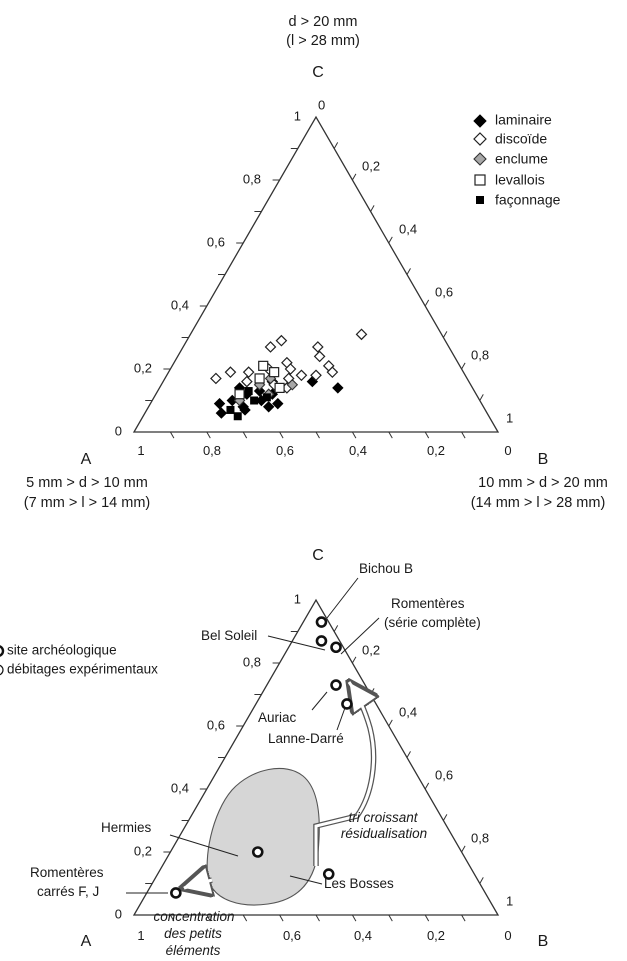 This screenshot has width=627, height=961. I want to click on annotation-concentration: concentration, so click(193, 916).